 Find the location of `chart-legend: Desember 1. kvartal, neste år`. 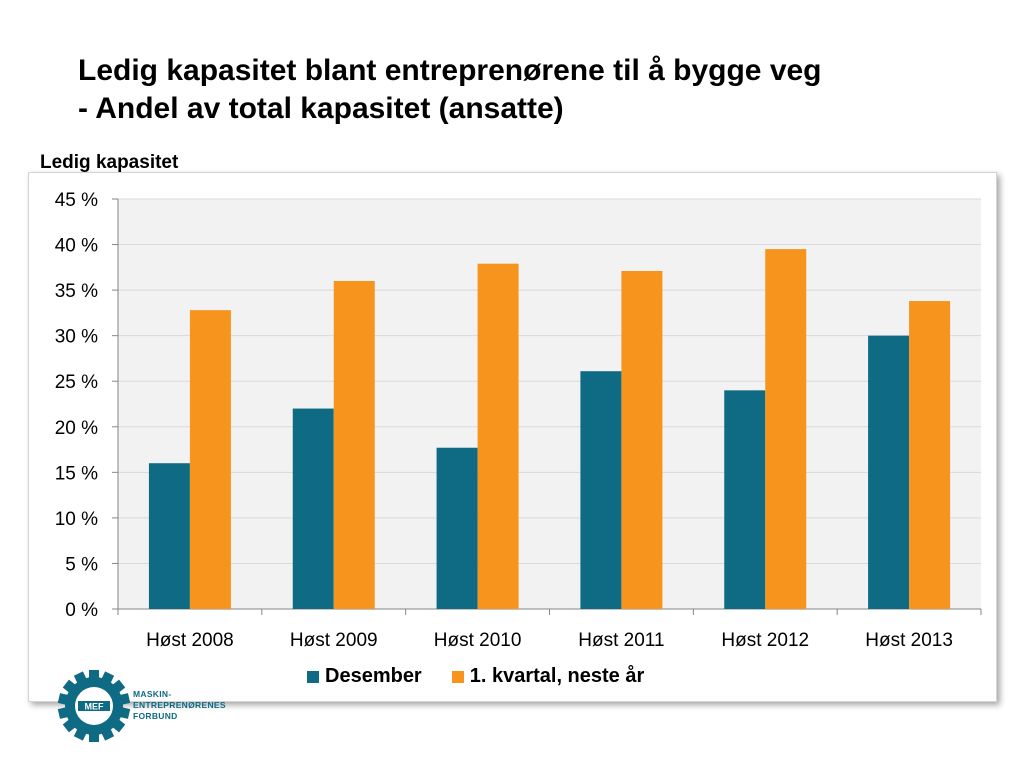

chart-legend: Desember 1. kvartal, neste år is located at coordinates (475, 676).